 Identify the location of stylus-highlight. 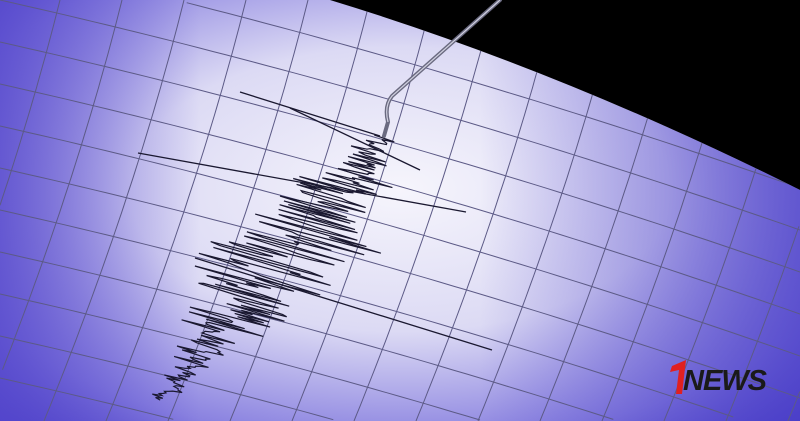
(443, 61).